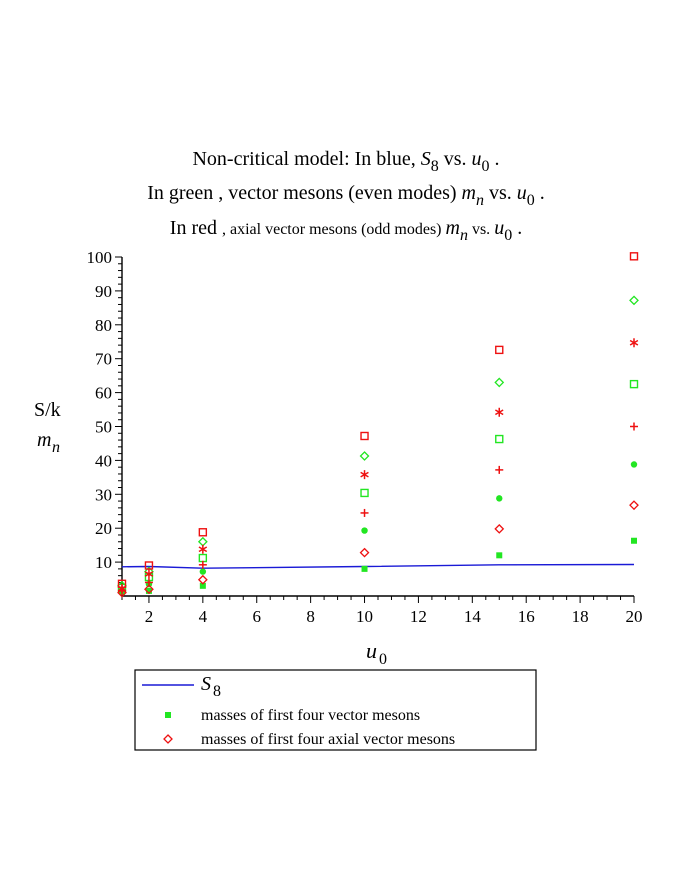  What do you see at coordinates (426, 159) in the screenshot?
I see `title-part: S` at bounding box center [426, 159].